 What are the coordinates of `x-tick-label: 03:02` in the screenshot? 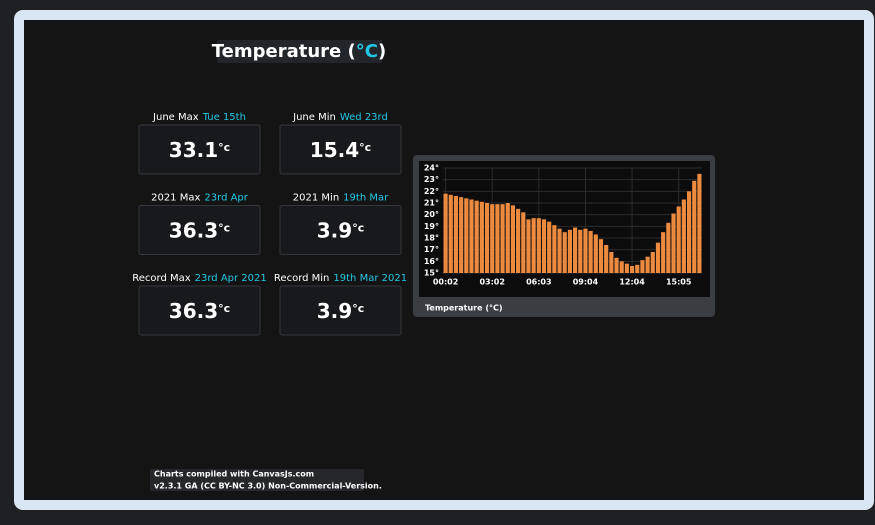 It's located at (491, 282).